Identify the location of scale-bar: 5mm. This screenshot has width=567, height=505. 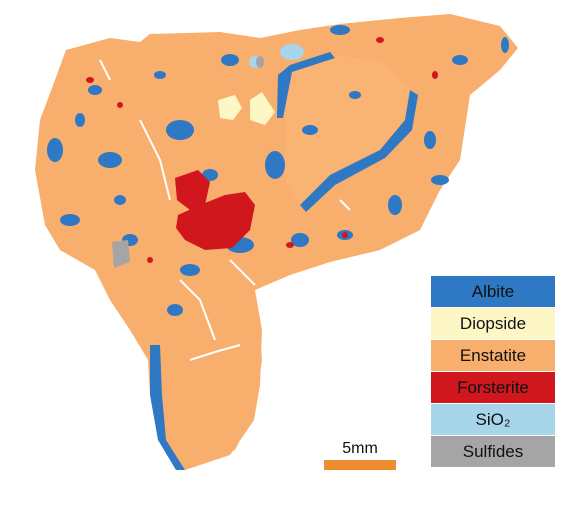
(360, 455).